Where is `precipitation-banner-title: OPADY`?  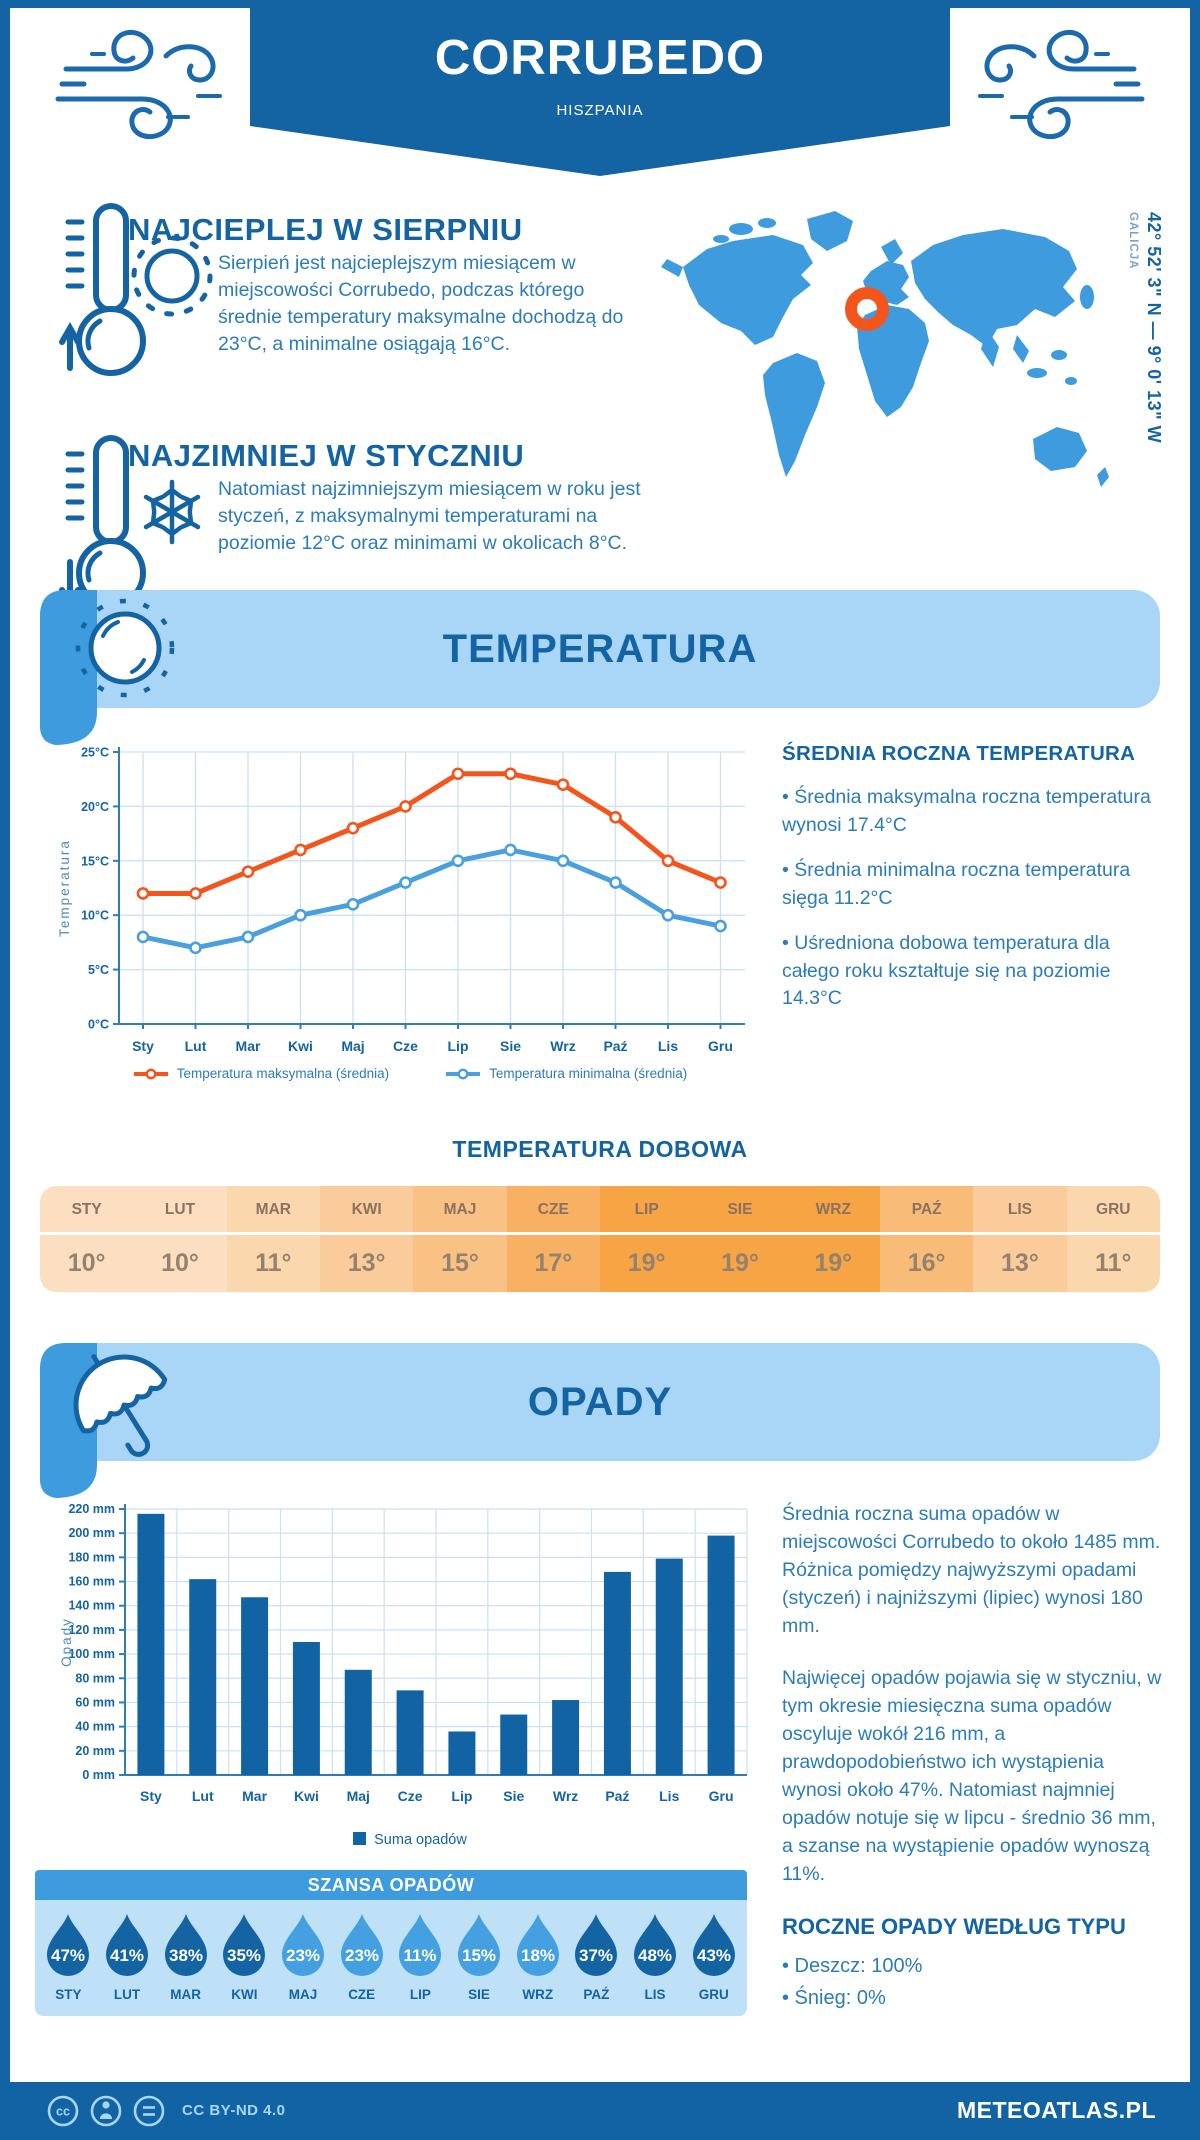 precipitation-banner-title: OPADY is located at coordinates (600, 1402).